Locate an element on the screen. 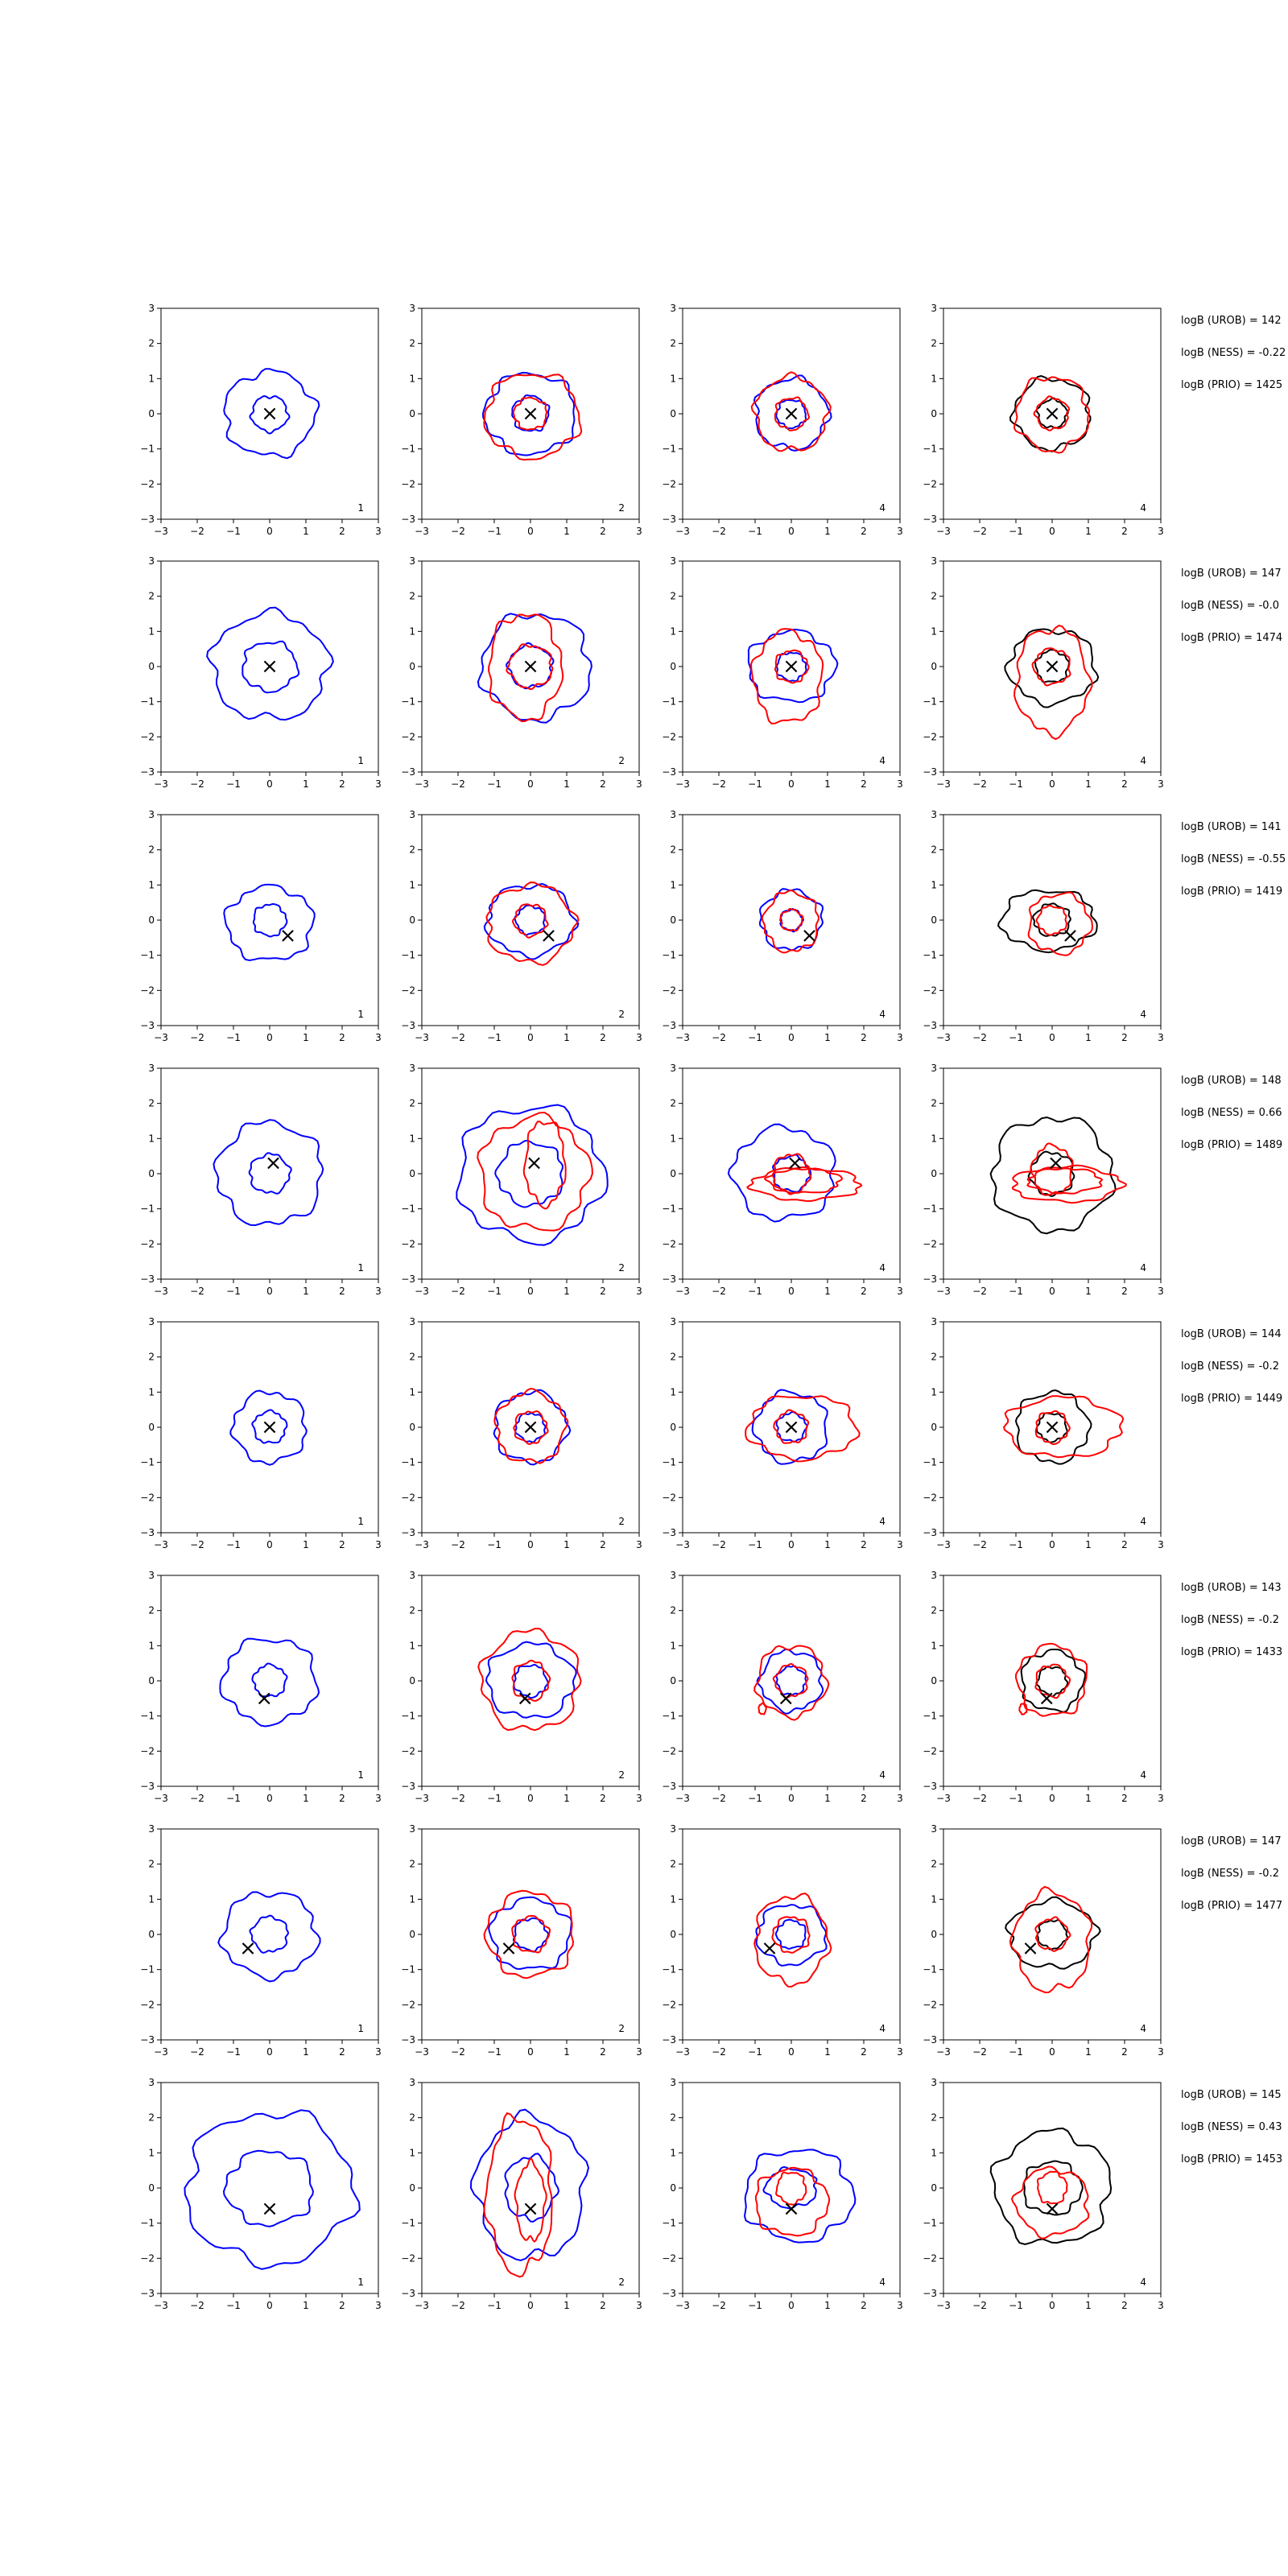 This screenshot has height=2576, width=1288. panel-count-label: 4 is located at coordinates (1143, 1775).